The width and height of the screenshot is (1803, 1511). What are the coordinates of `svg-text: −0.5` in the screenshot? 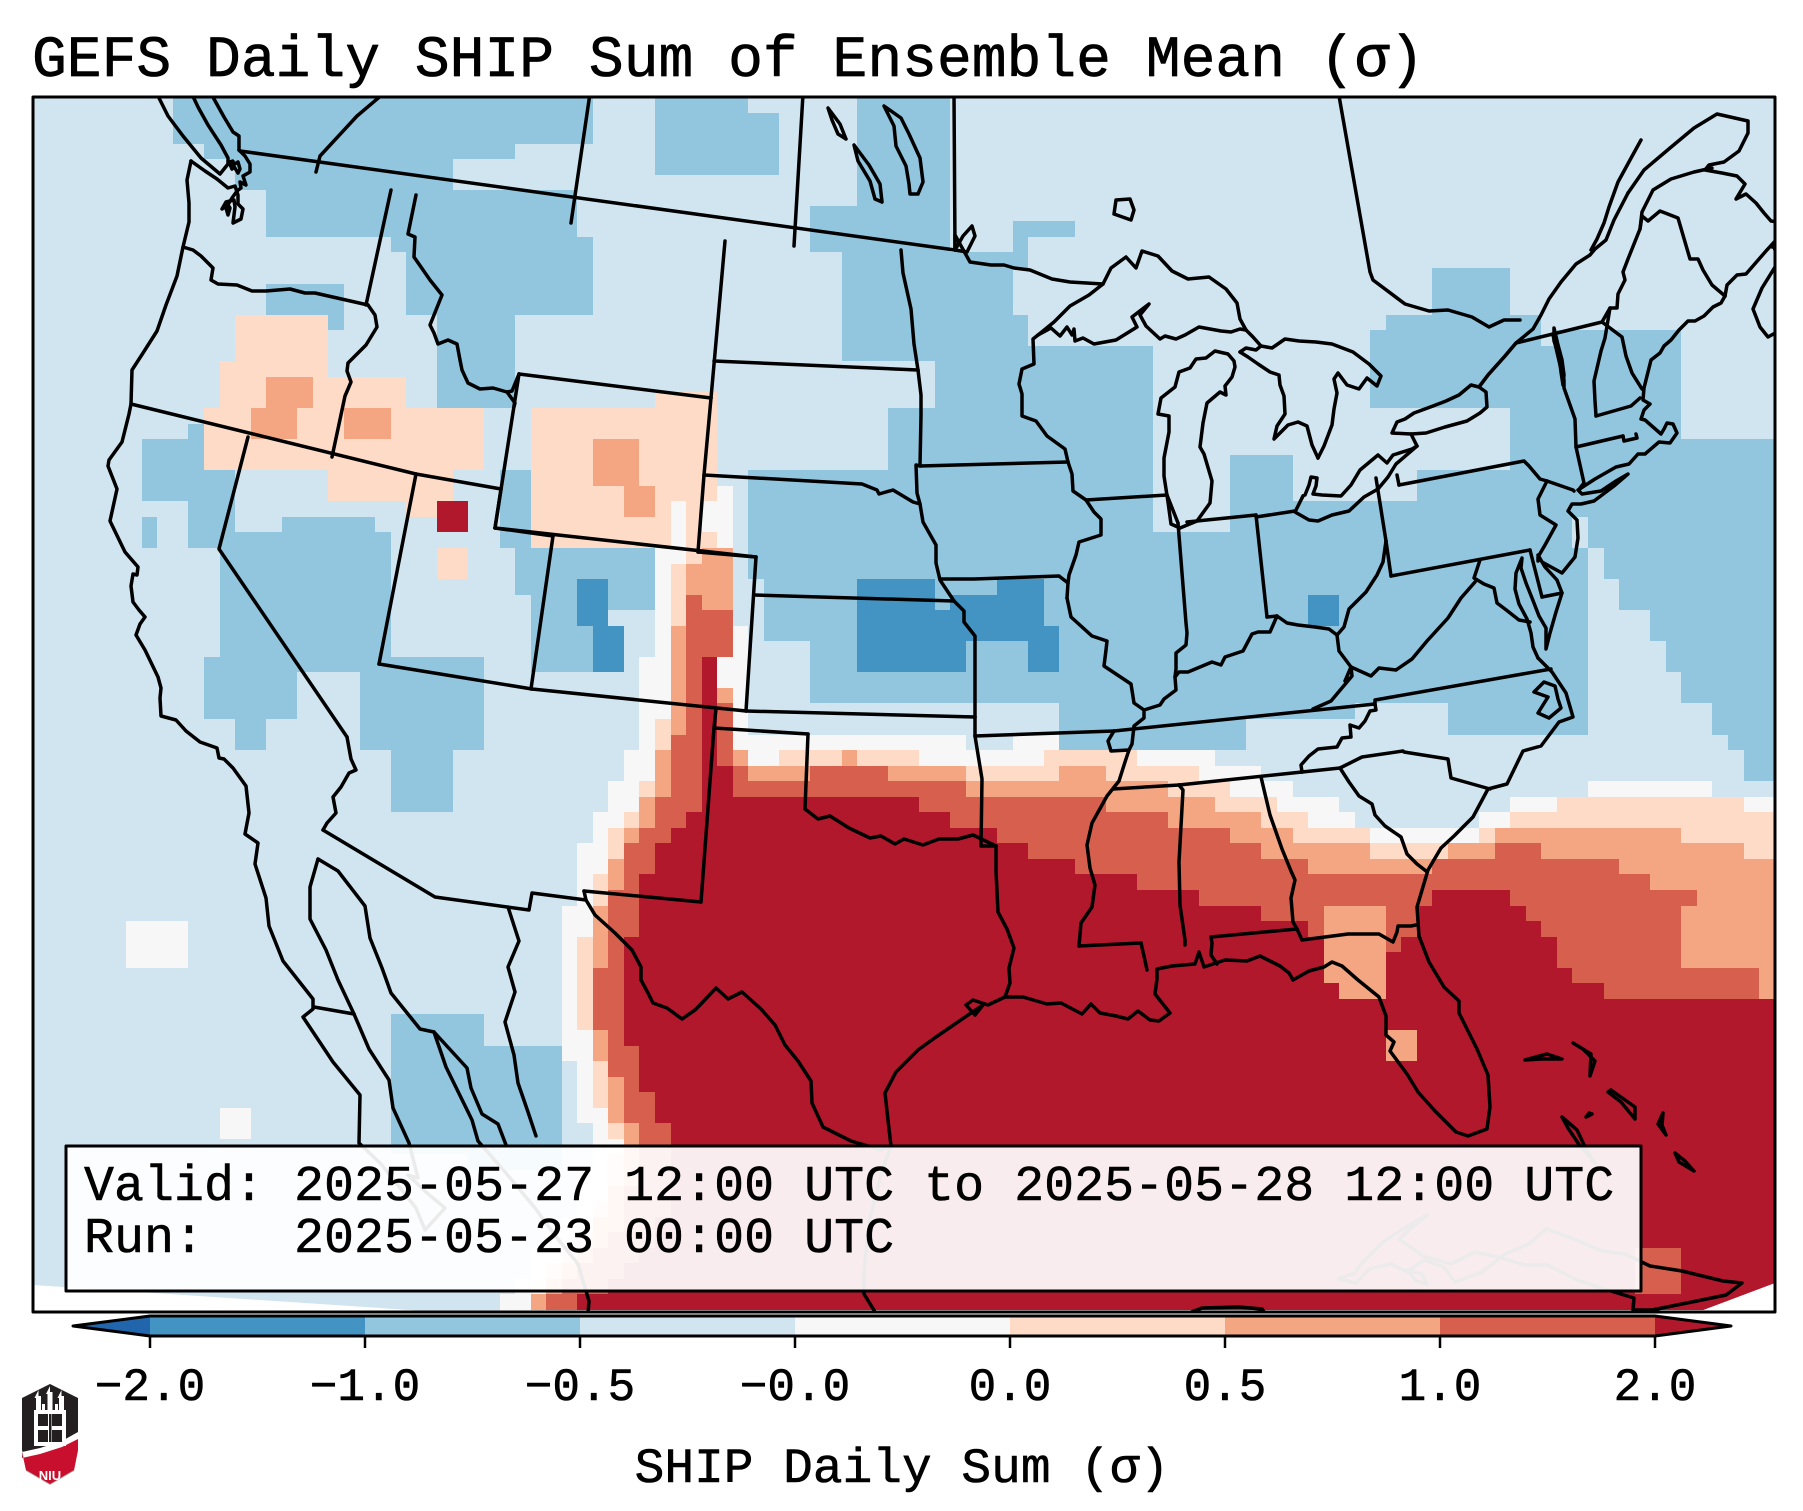 It's located at (580, 1388).